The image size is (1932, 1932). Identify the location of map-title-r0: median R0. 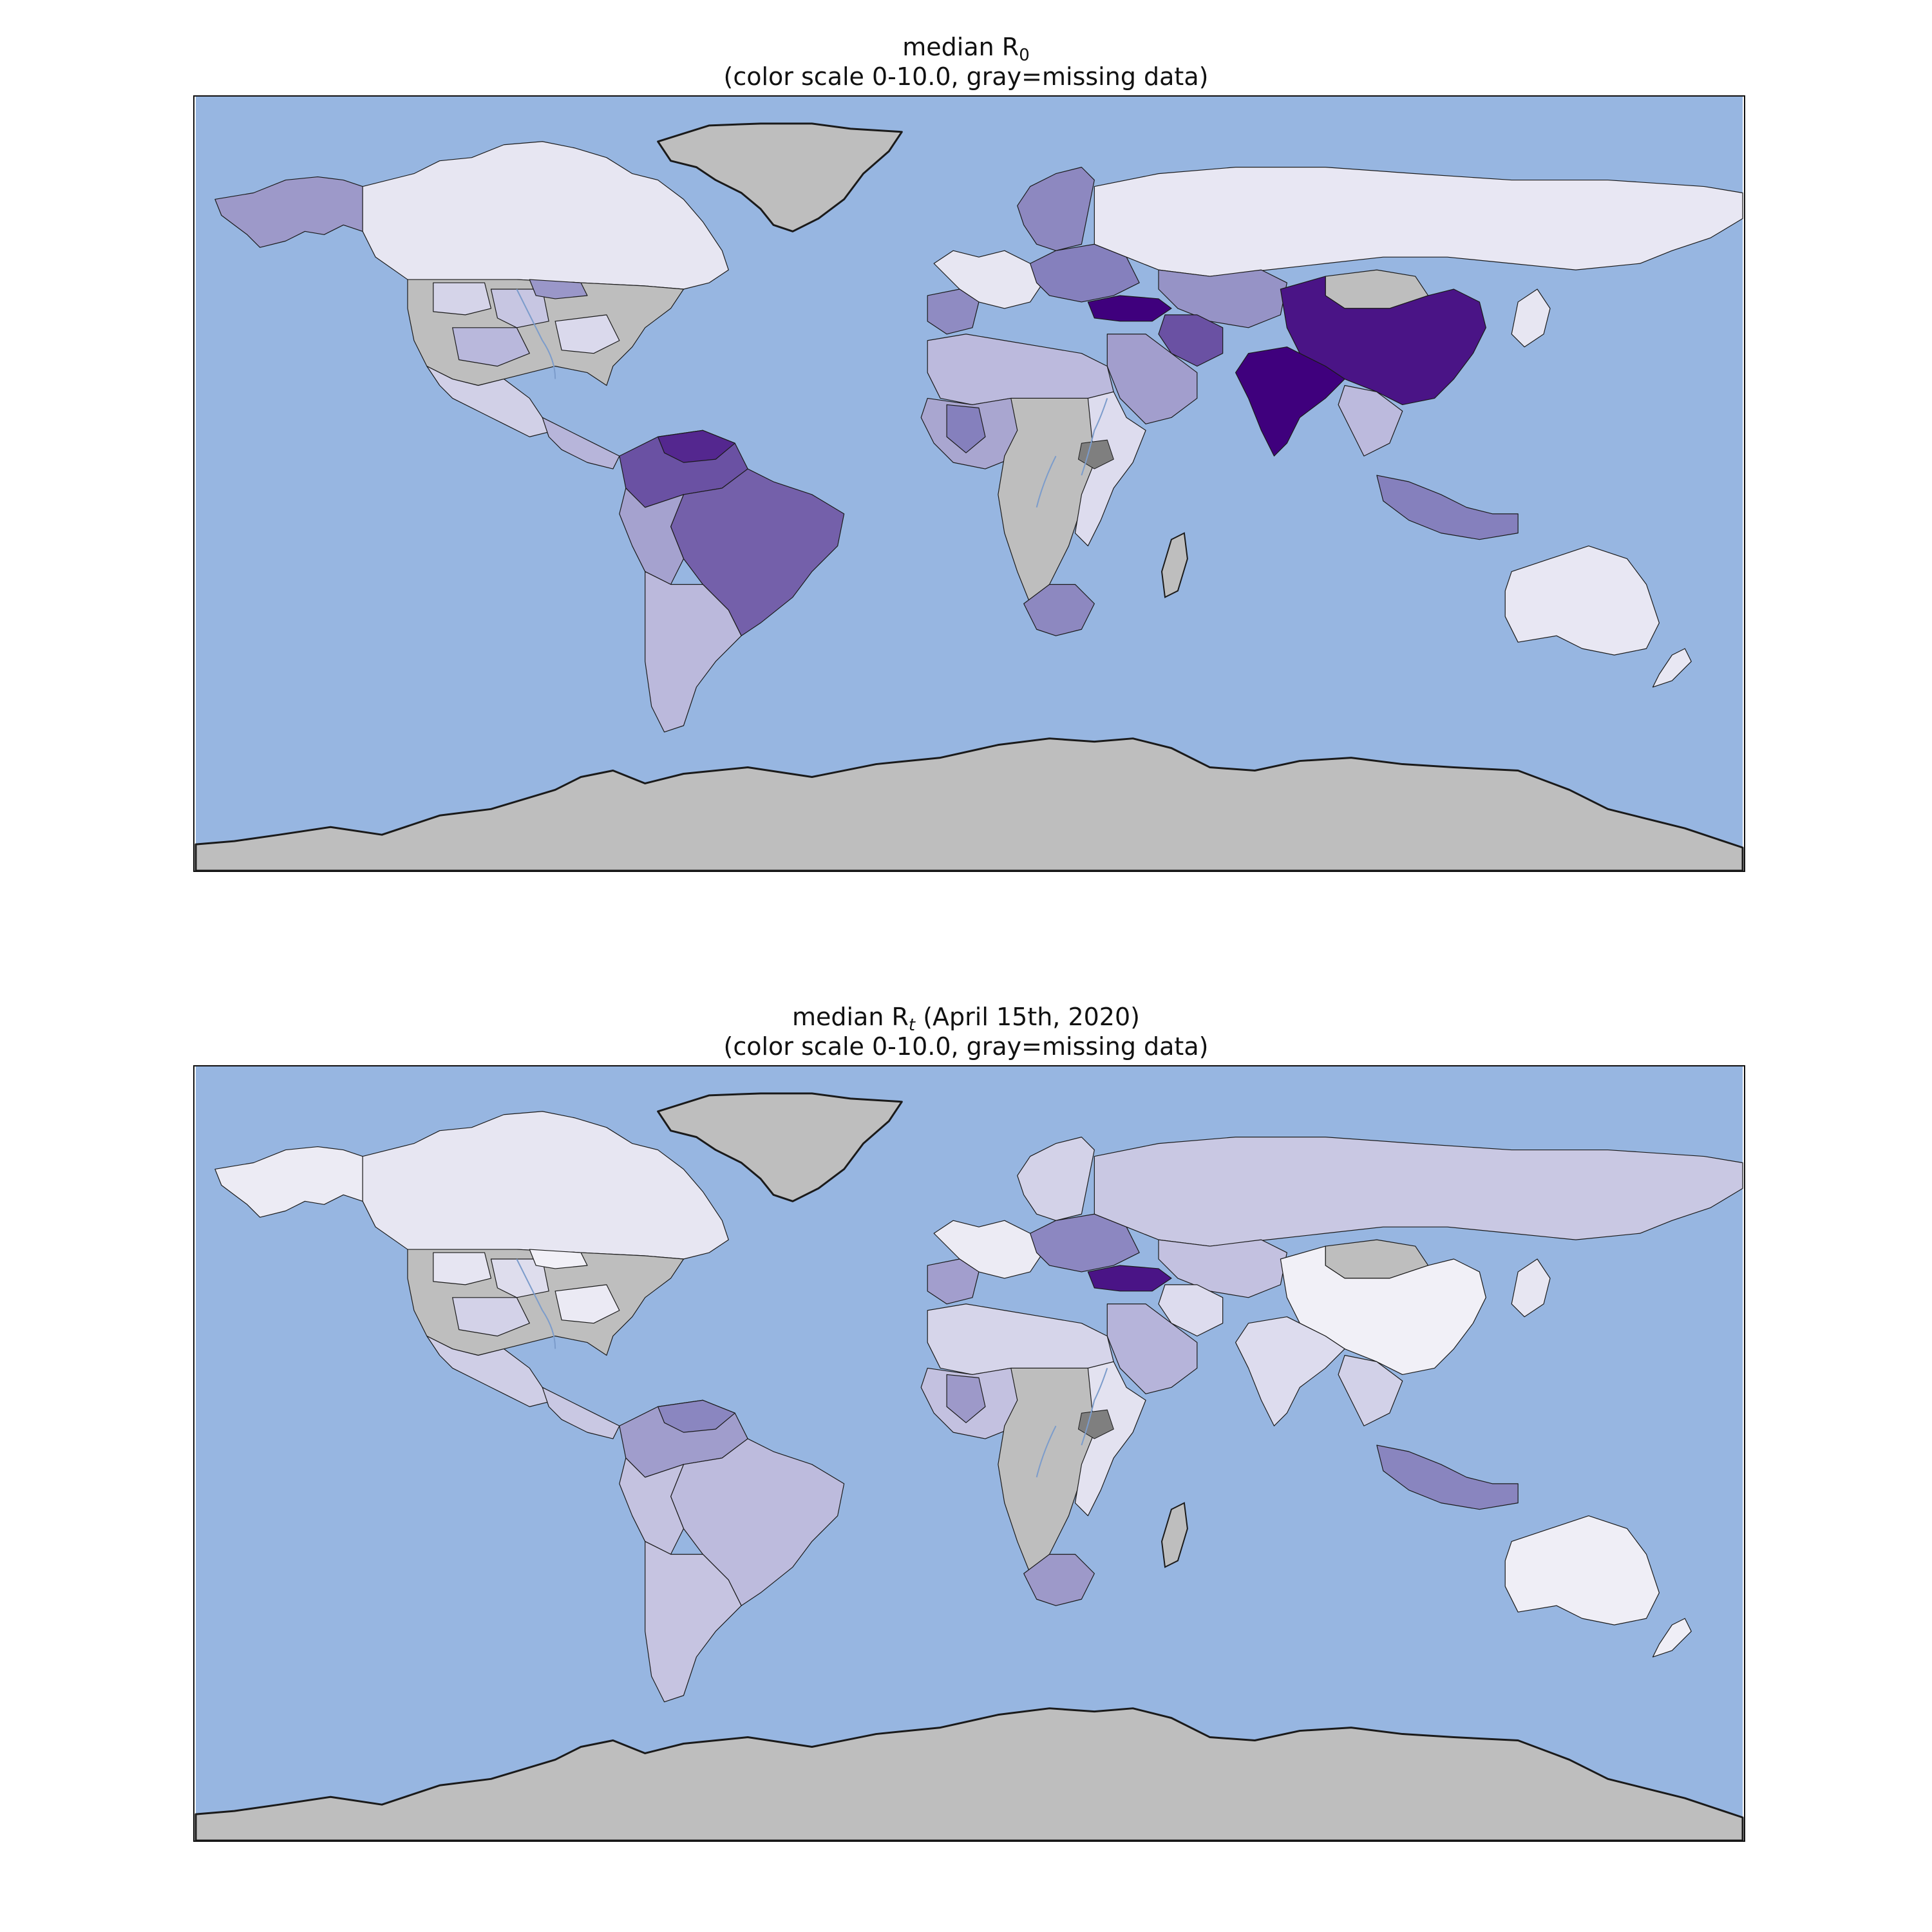
(966, 51).